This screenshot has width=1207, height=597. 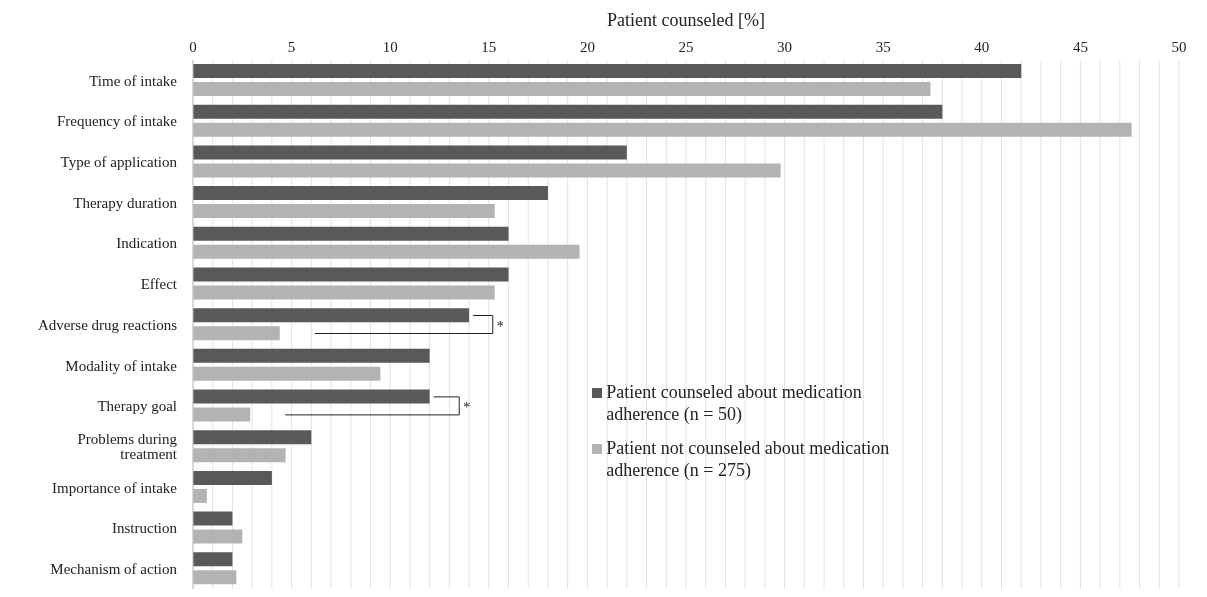 What do you see at coordinates (121, 365) in the screenshot?
I see `y-tick-label: Modality of intake` at bounding box center [121, 365].